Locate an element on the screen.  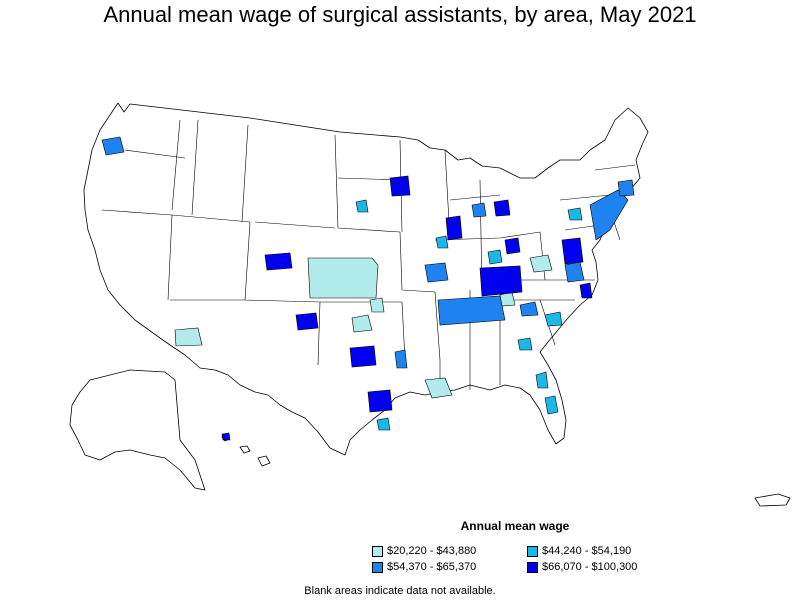
area-oklahoma-city is located at coordinates (307, 321).